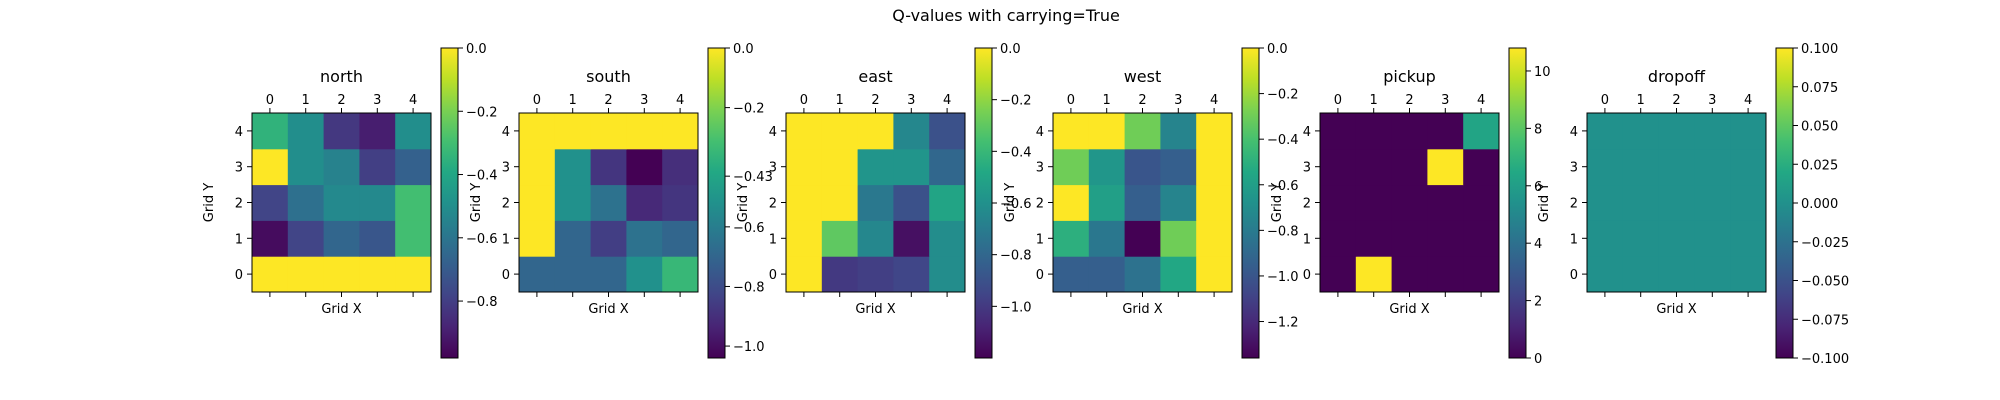 Image resolution: width=2000 pixels, height=400 pixels. What do you see at coordinates (1006, 15) in the screenshot?
I see `figure-title: Q-values with carrying=True` at bounding box center [1006, 15].